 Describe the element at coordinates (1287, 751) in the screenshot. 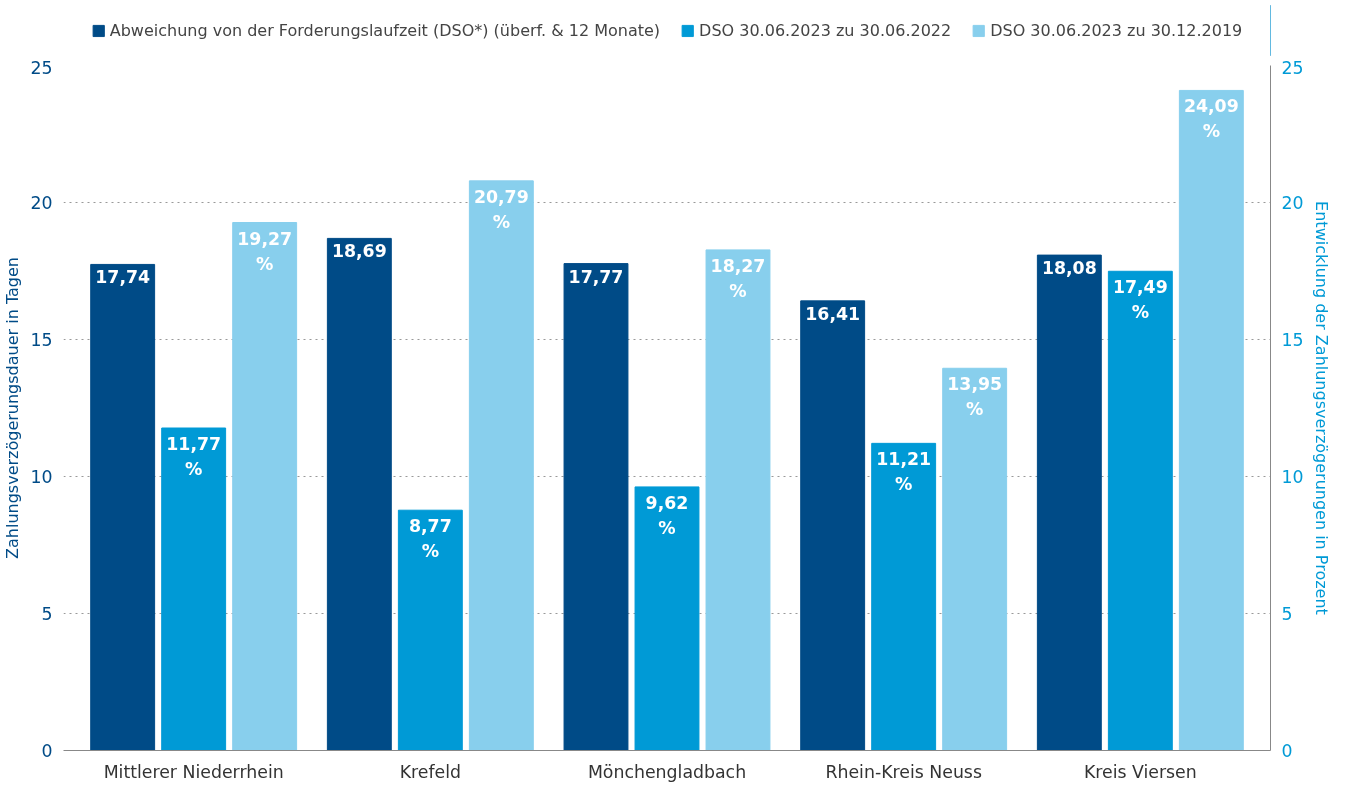

I see `y2-tick-label: 0` at that location.